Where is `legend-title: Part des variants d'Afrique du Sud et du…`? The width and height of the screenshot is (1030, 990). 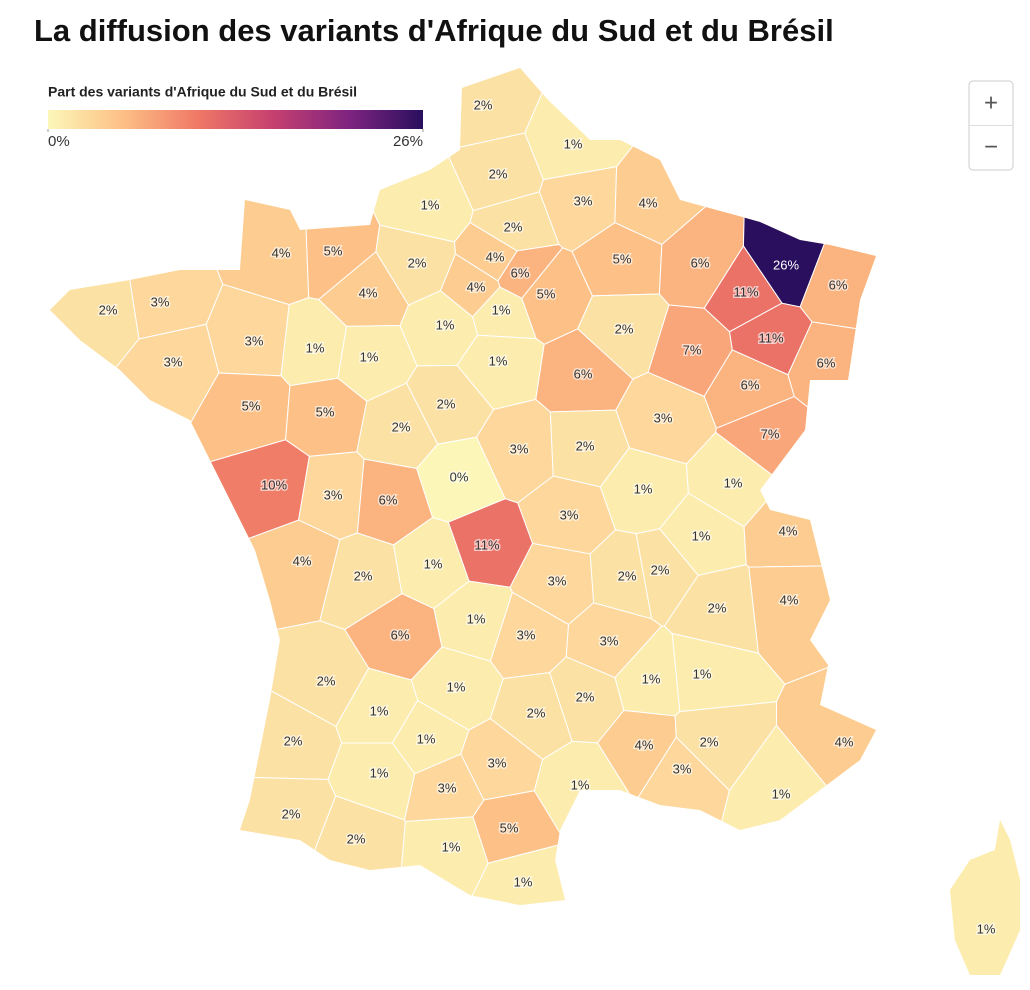
legend-title: Part des variants d'Afrique du Sud et du… is located at coordinates (202, 92).